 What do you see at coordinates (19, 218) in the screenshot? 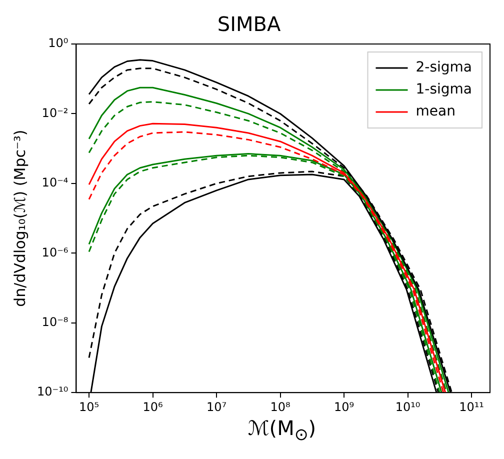
I see `y-axis-title: dn/dVdlog₁₀(ℳ) (Mpc⁻³)` at bounding box center [19, 218].